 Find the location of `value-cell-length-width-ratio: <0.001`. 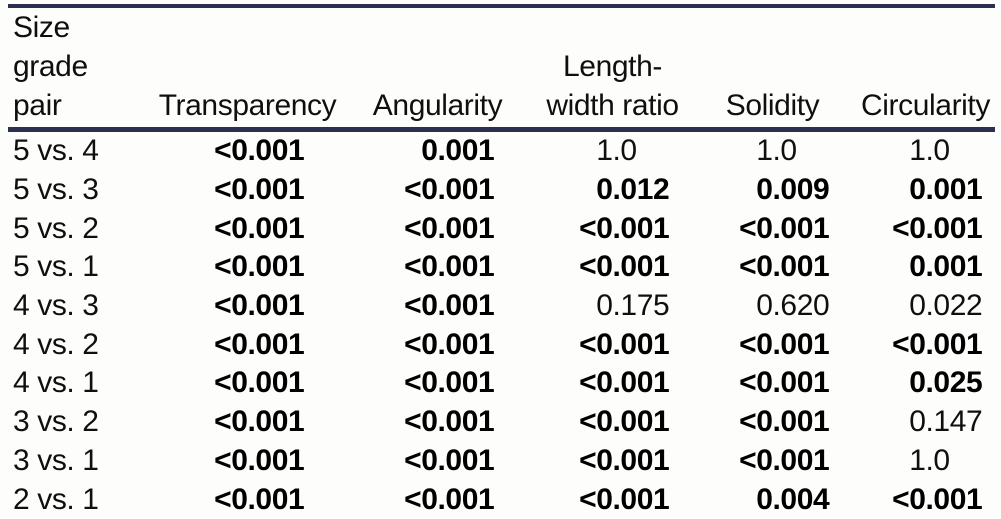

value-cell-length-width-ratio: <0.001 is located at coordinates (612, 383).